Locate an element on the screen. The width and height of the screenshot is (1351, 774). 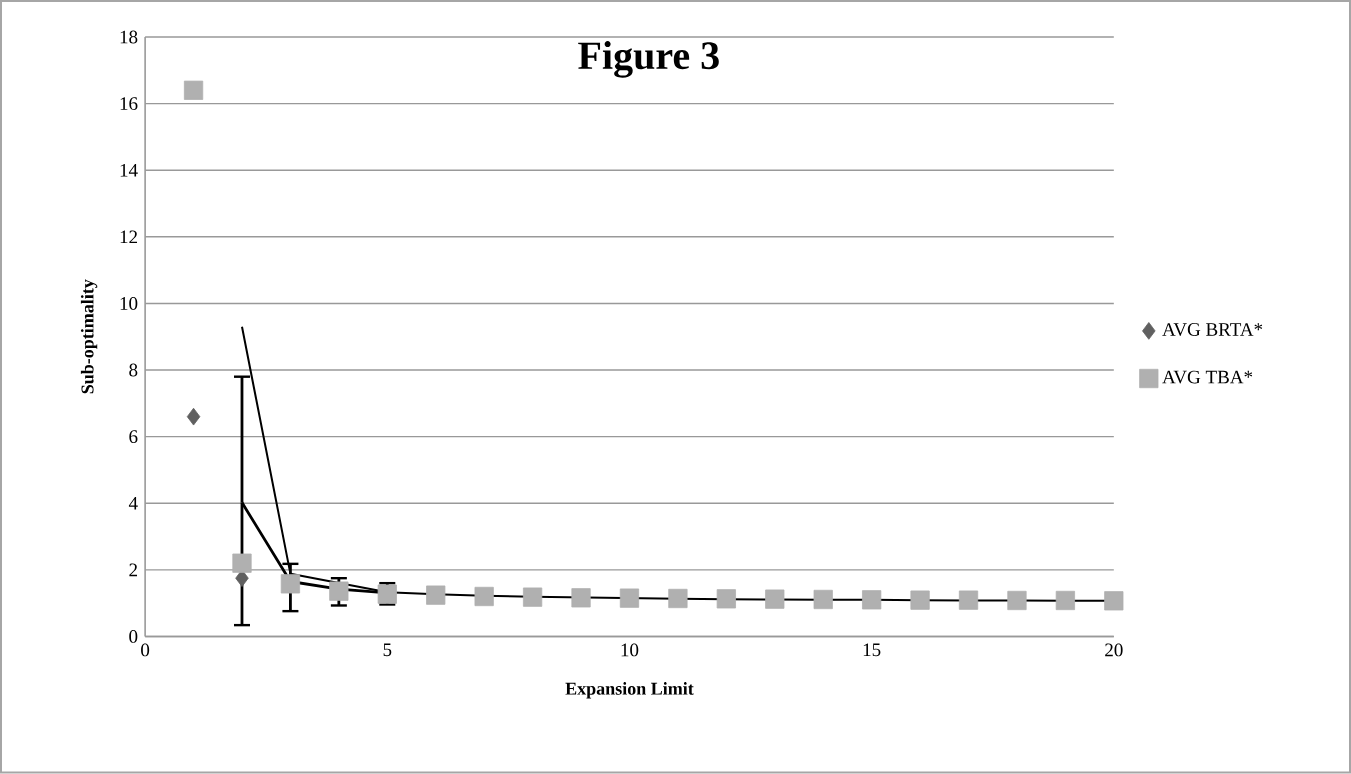
x-tick-label: 0 is located at coordinates (145, 650).